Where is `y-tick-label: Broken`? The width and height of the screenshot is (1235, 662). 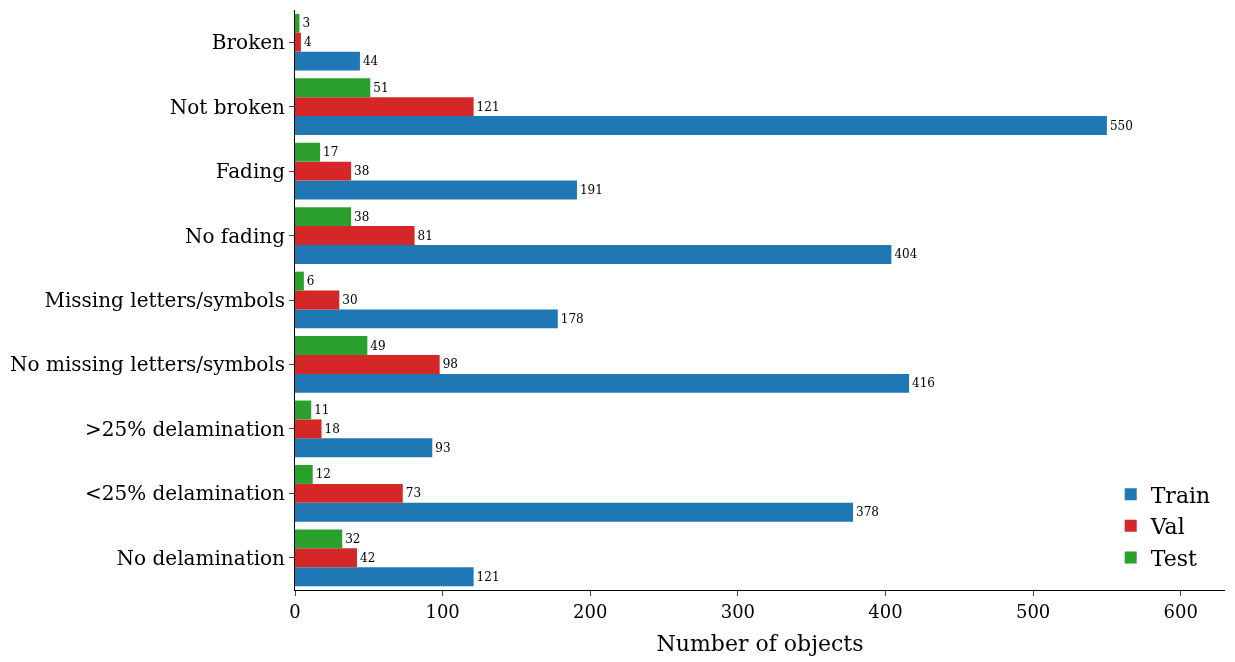
y-tick-label: Broken is located at coordinates (248, 42).